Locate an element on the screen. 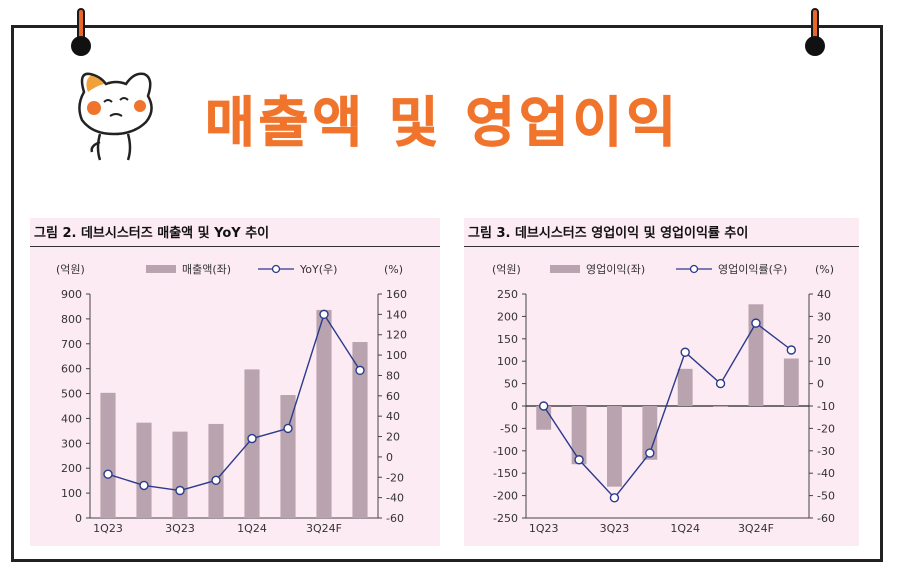 This screenshot has width=898, height=579. page-title: 매출액 및 영업이익 is located at coordinates (443, 123).